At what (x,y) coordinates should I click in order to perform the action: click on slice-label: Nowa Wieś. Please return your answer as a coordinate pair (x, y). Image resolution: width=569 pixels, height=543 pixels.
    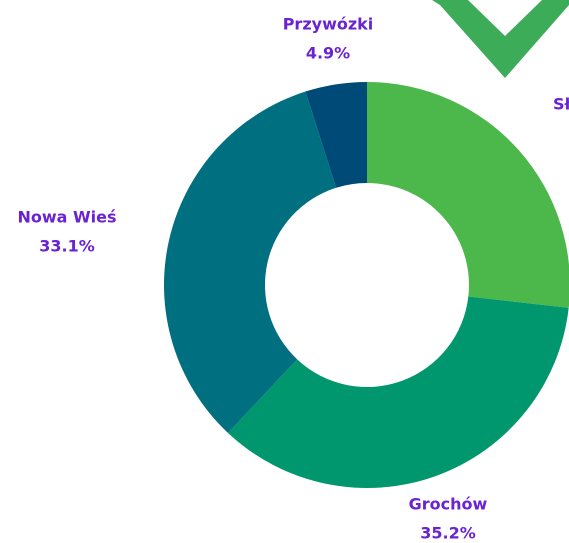
    Looking at the image, I should click on (66, 217).